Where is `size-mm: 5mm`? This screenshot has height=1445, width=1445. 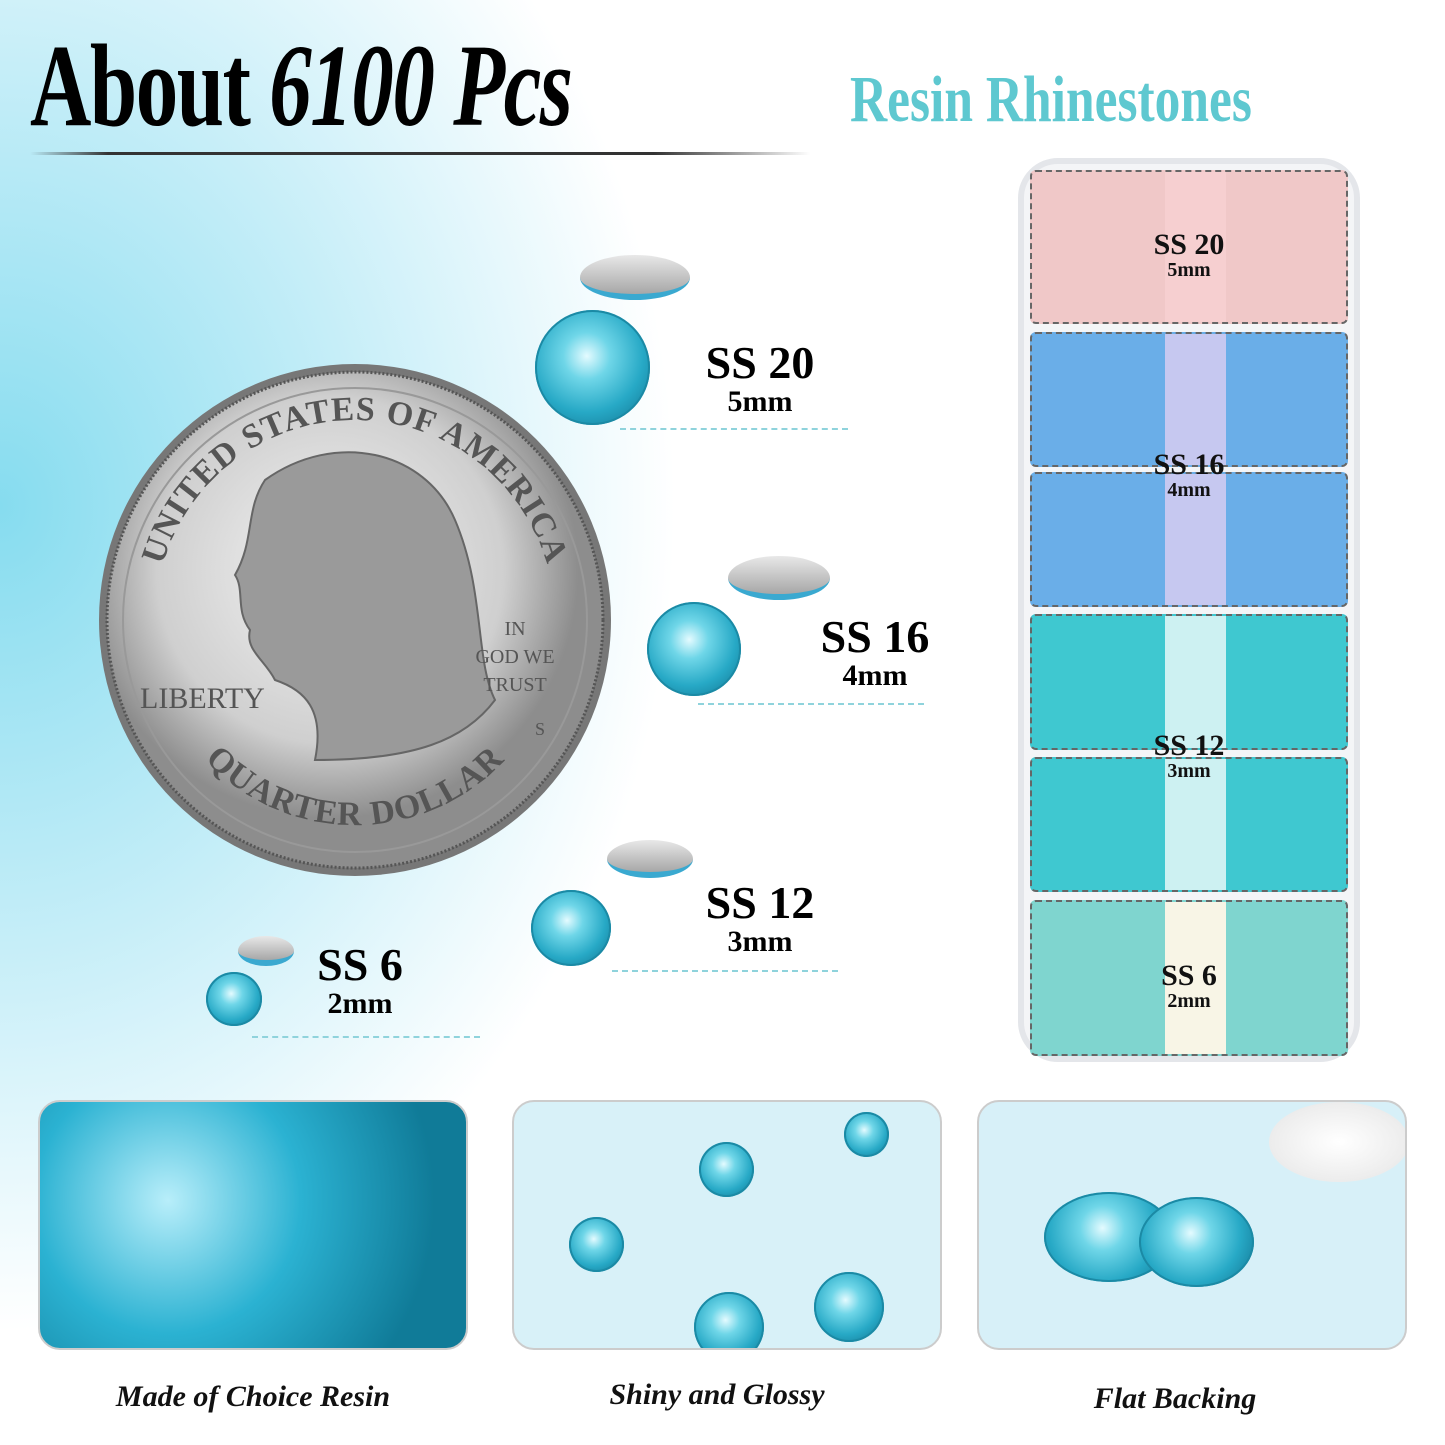
size-mm: 5mm is located at coordinates (760, 401).